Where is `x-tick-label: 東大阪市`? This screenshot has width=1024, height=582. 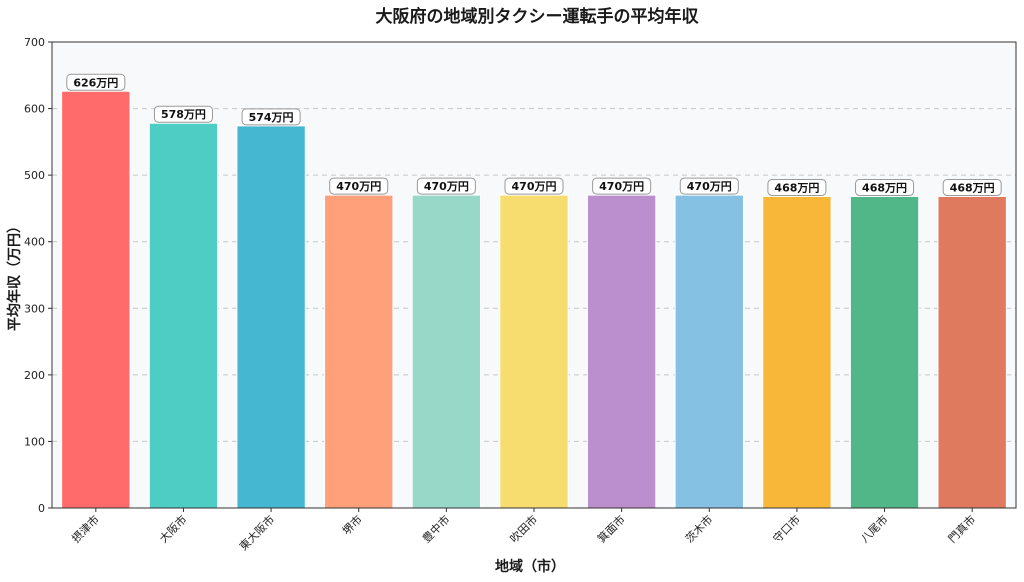 x-tick-label: 東大阪市 is located at coordinates (256, 532).